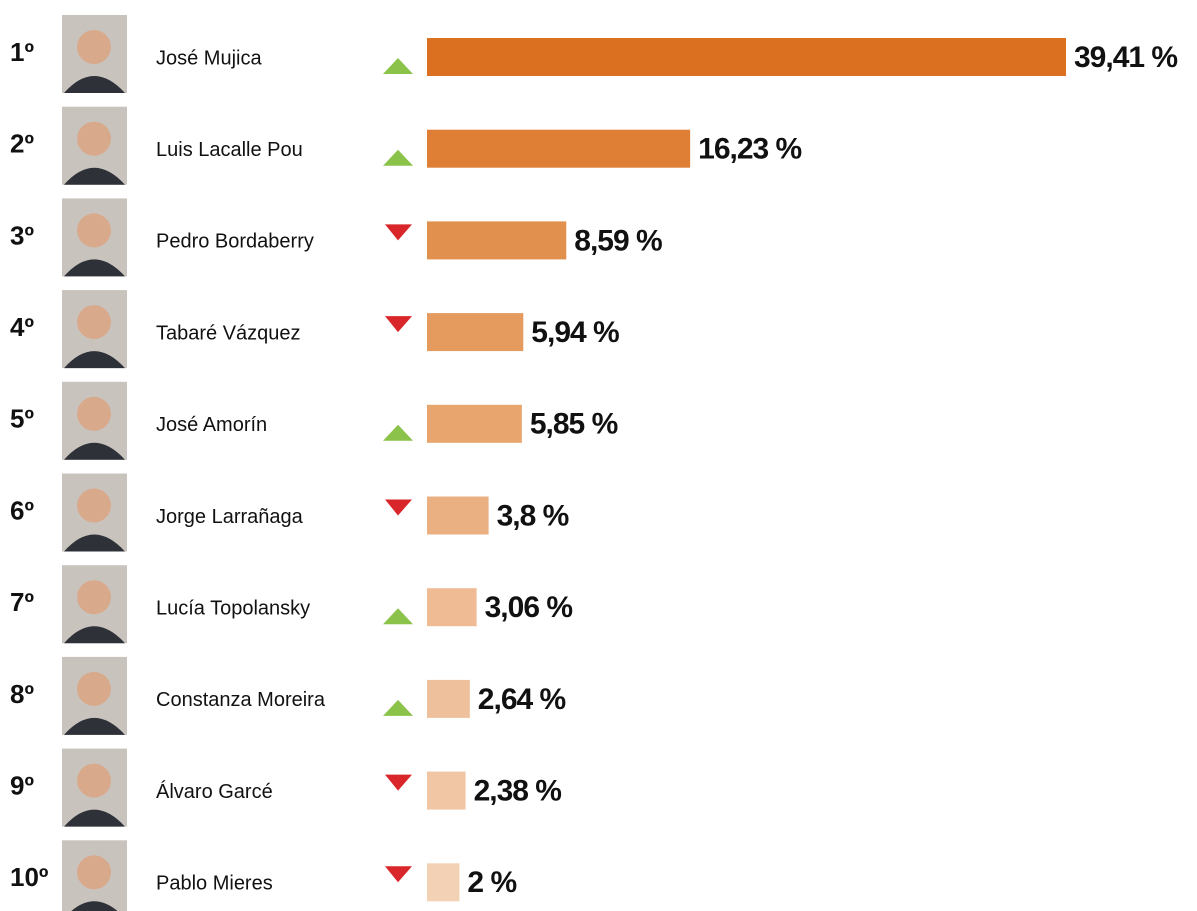 The image size is (1197, 911). Describe the element at coordinates (618, 240) in the screenshot. I see `value-label: 8,59 %` at that location.